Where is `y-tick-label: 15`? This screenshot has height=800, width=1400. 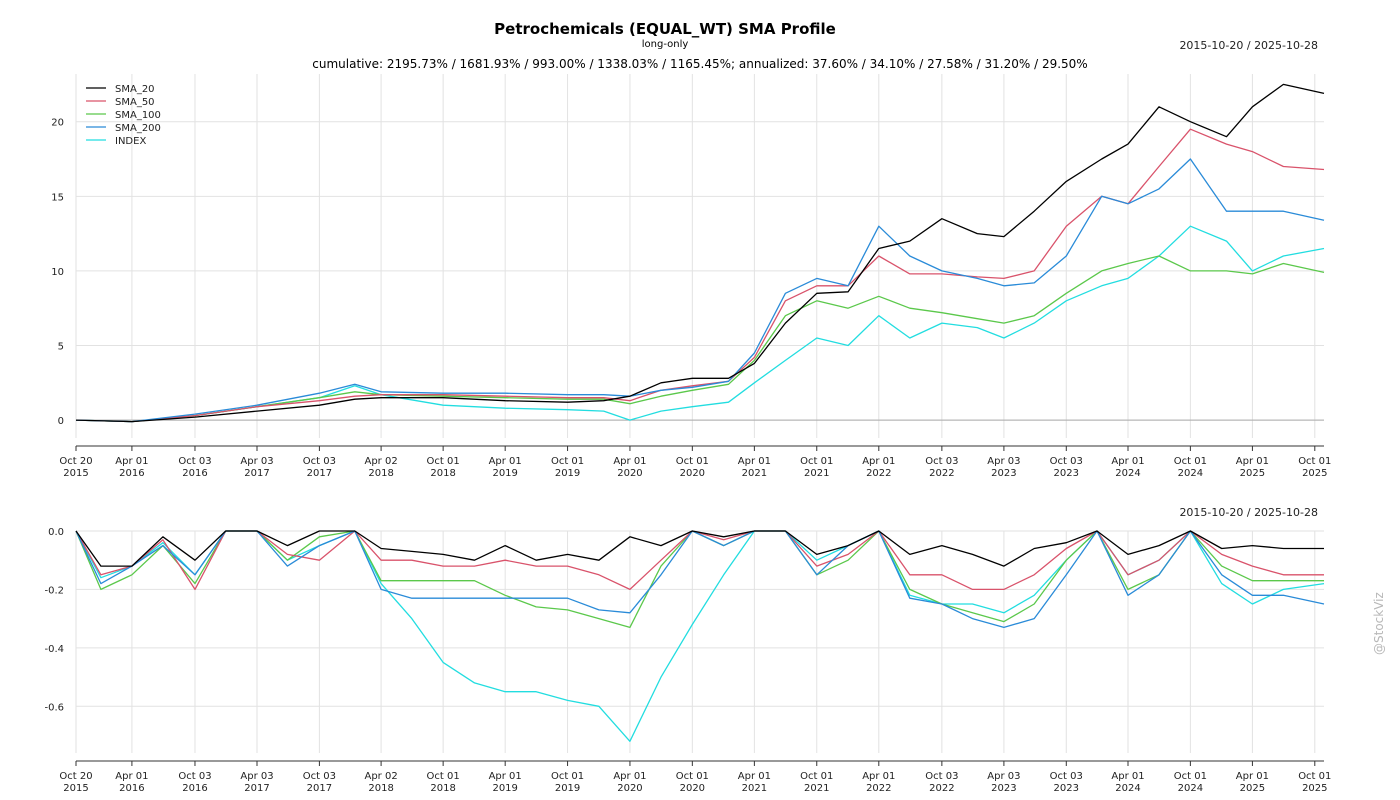 y-tick-label: 15 is located at coordinates (57, 197).